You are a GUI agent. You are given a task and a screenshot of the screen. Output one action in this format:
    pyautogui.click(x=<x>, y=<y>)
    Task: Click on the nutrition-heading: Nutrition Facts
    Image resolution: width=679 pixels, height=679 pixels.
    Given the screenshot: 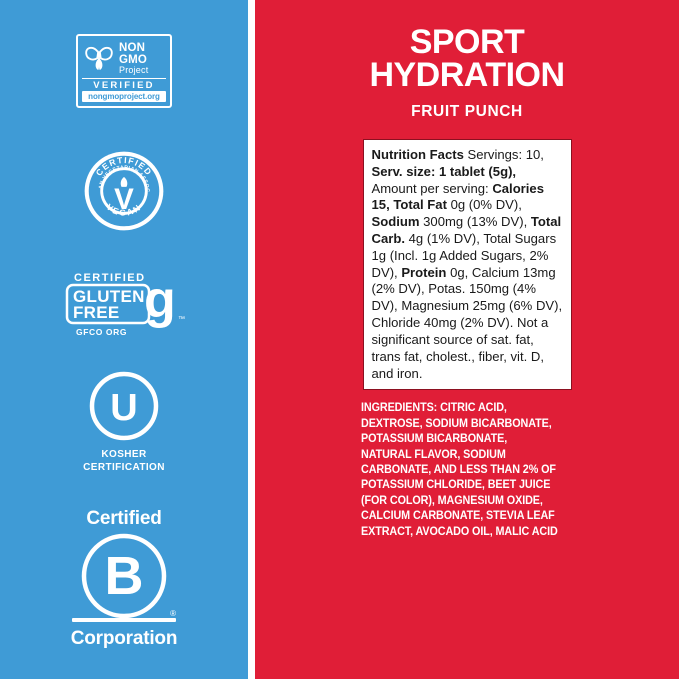 What is the action you would take?
    pyautogui.click(x=417, y=154)
    